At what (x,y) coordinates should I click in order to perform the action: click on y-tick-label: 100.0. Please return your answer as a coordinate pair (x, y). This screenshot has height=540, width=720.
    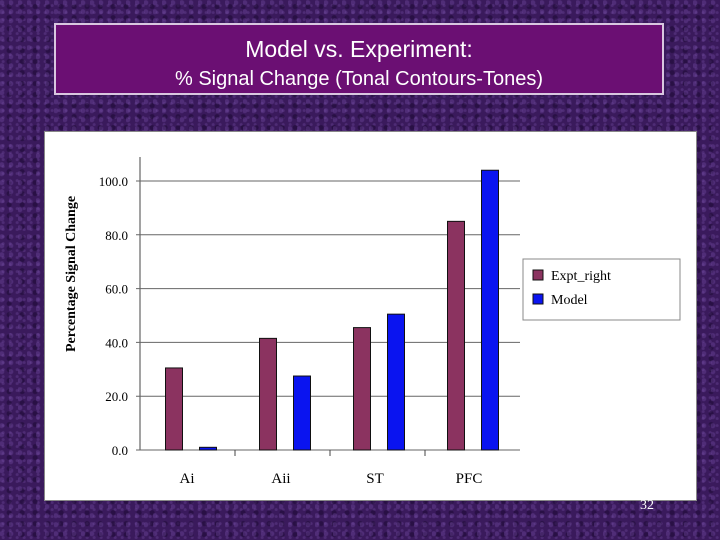
    Looking at the image, I should click on (113, 181).